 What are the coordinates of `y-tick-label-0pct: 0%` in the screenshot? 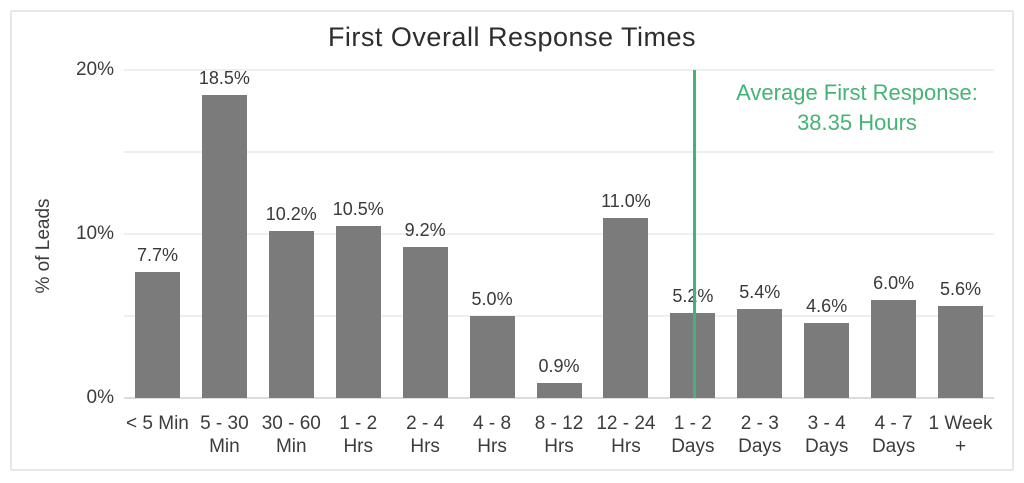 It's located at (100, 397).